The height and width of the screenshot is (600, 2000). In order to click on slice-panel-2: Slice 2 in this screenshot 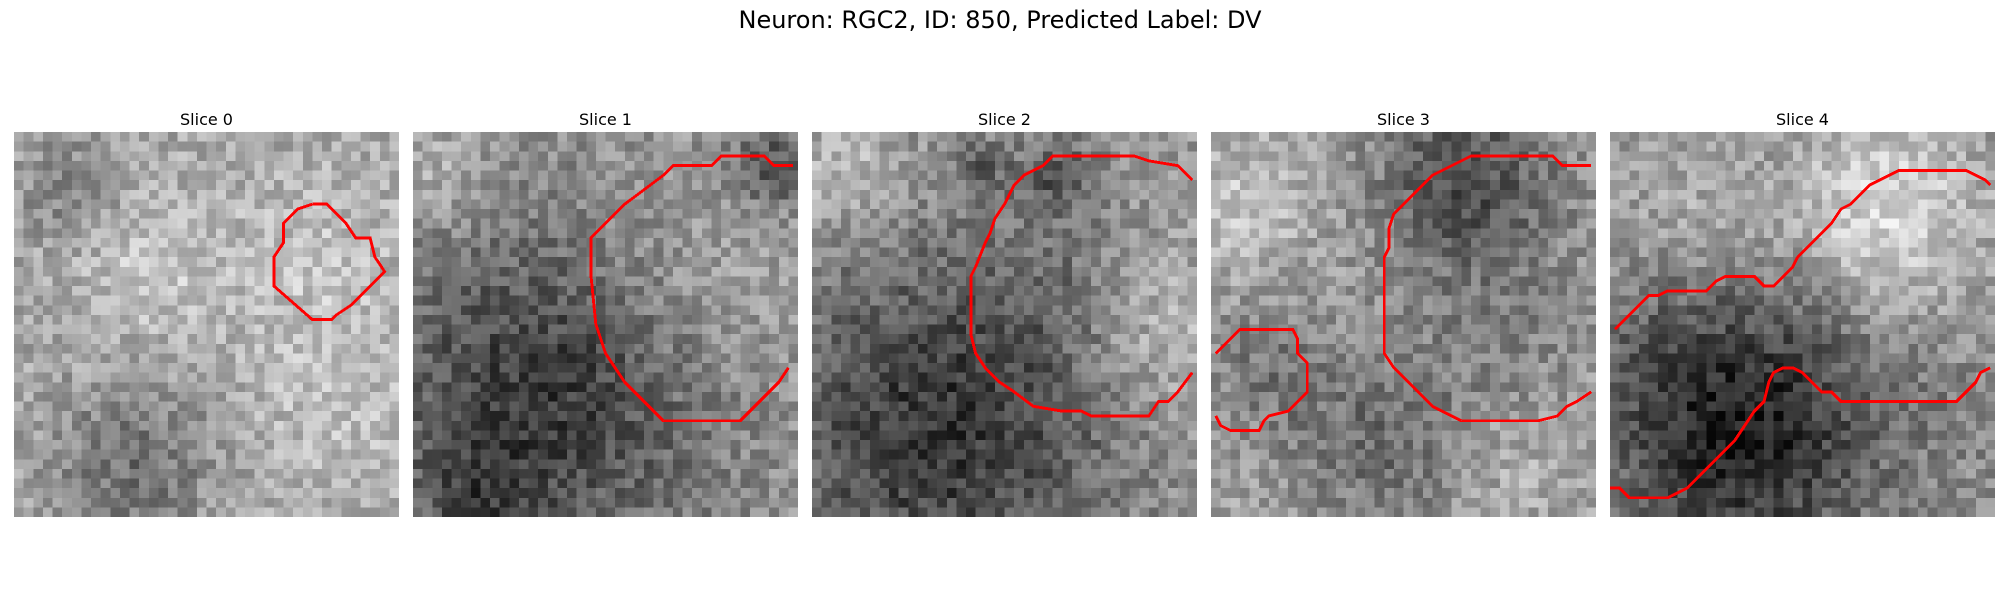, I will do `click(1004, 312)`.